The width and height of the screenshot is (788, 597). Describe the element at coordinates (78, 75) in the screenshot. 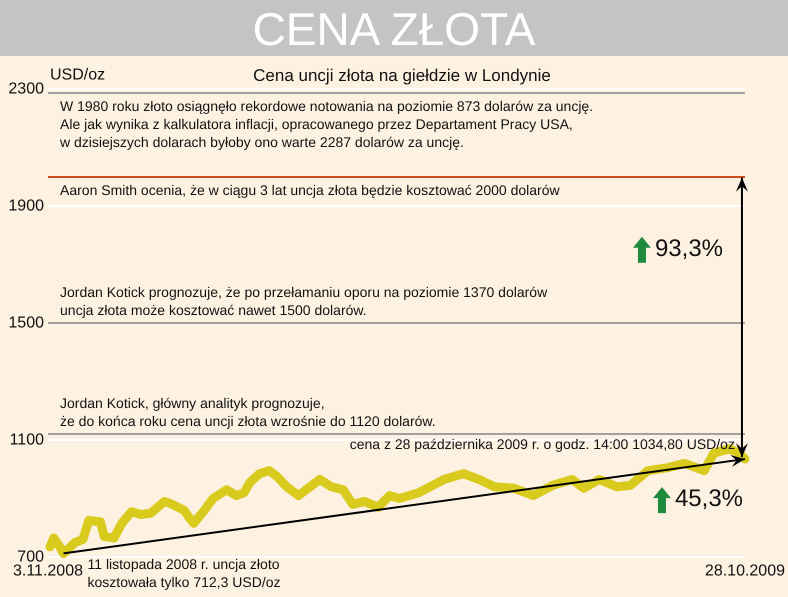

I see `y-axis-title: USD/oz` at that location.